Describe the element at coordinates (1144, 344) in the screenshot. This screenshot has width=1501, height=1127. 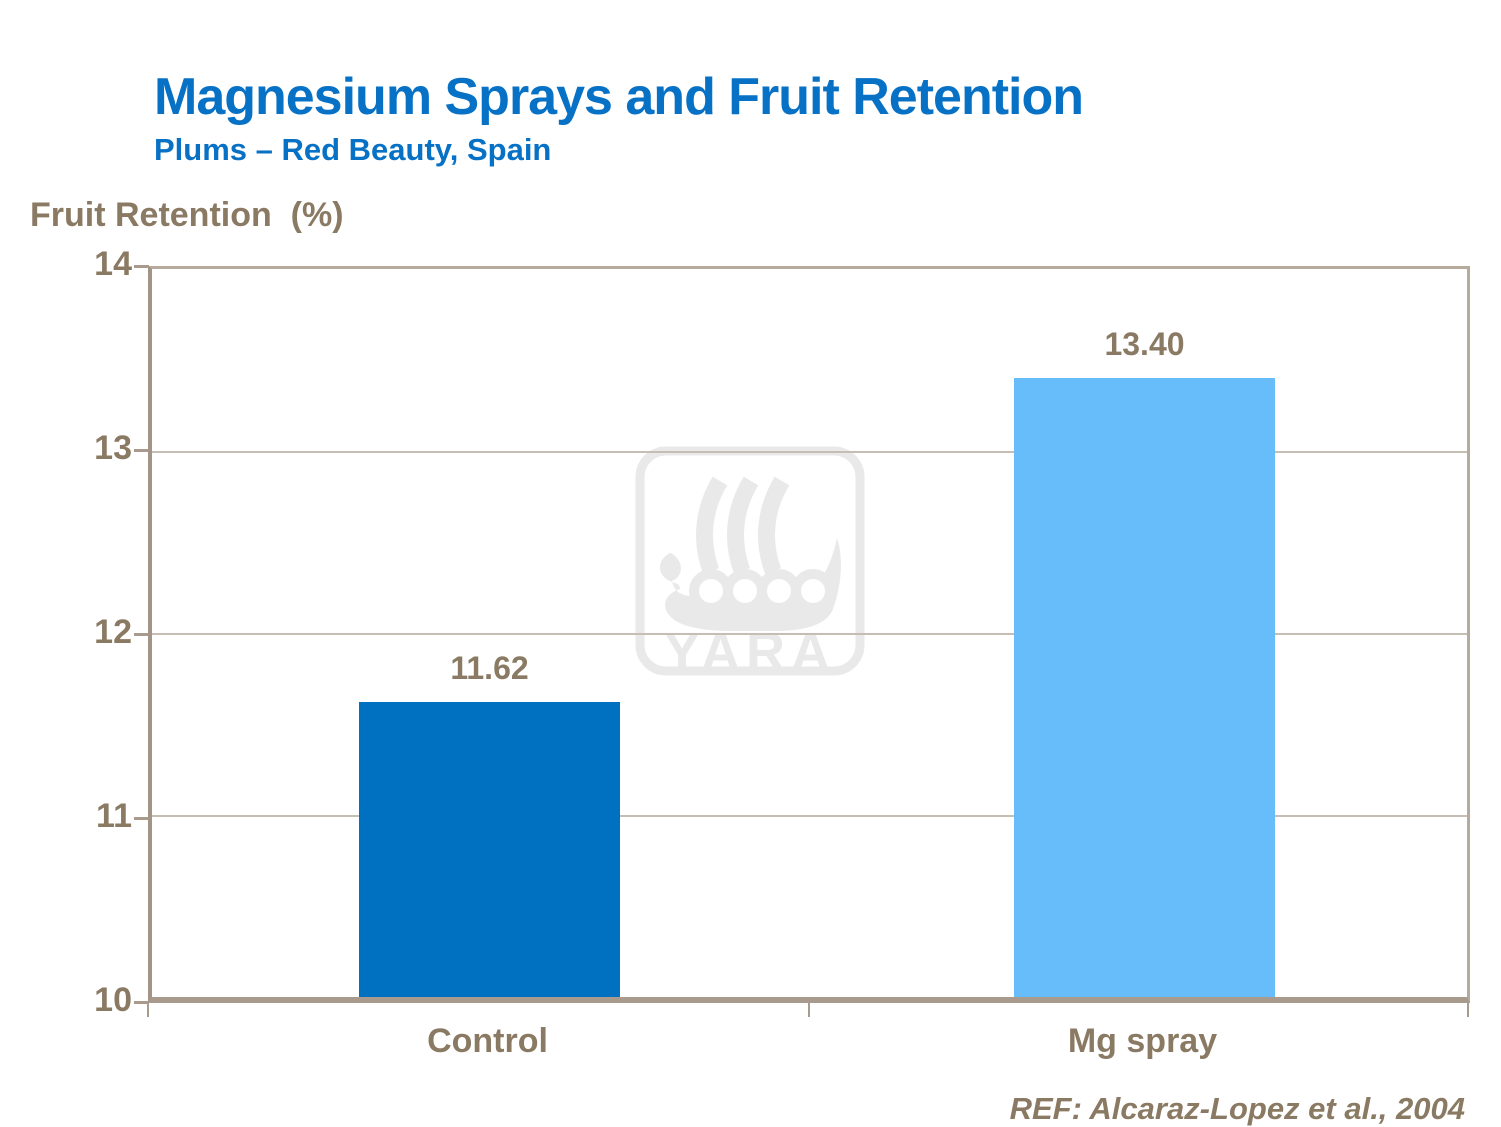
I see `bar-value-mg-spray: 13.40` at that location.